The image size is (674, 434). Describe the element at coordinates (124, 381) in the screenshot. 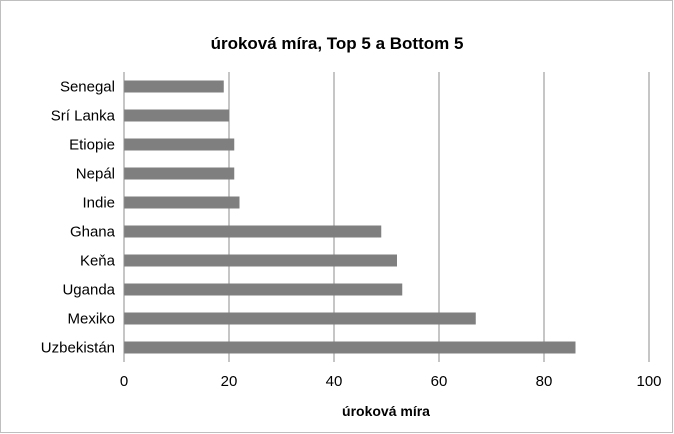

I see `x-tick-label: 0` at that location.